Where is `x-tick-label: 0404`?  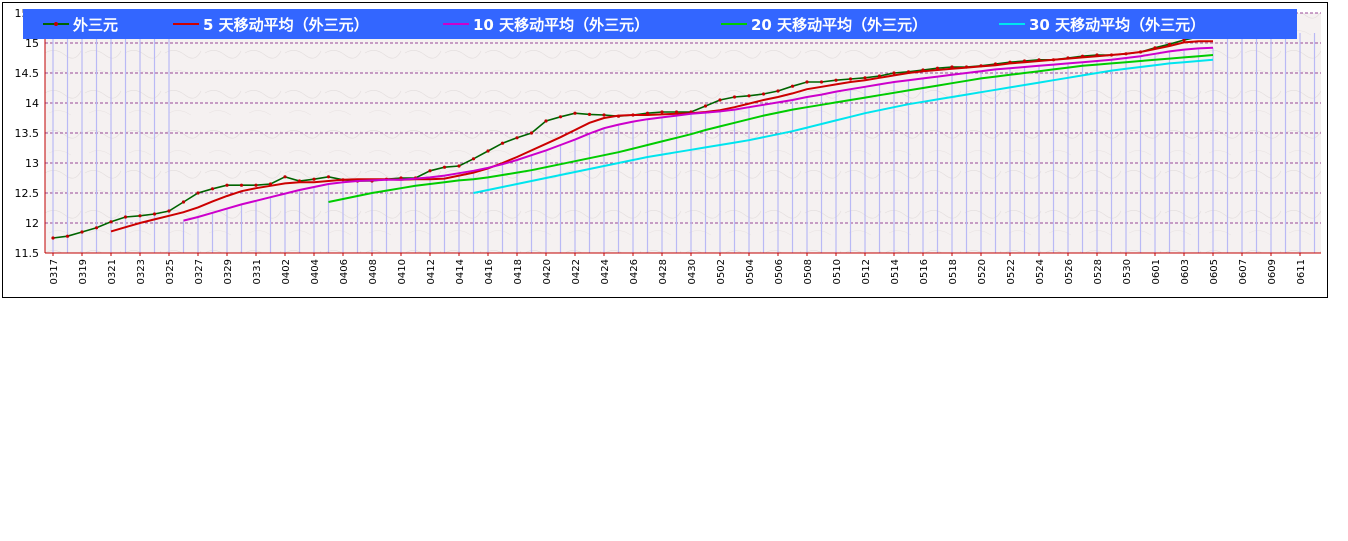 x-tick-label: 0404 is located at coordinates (315, 271).